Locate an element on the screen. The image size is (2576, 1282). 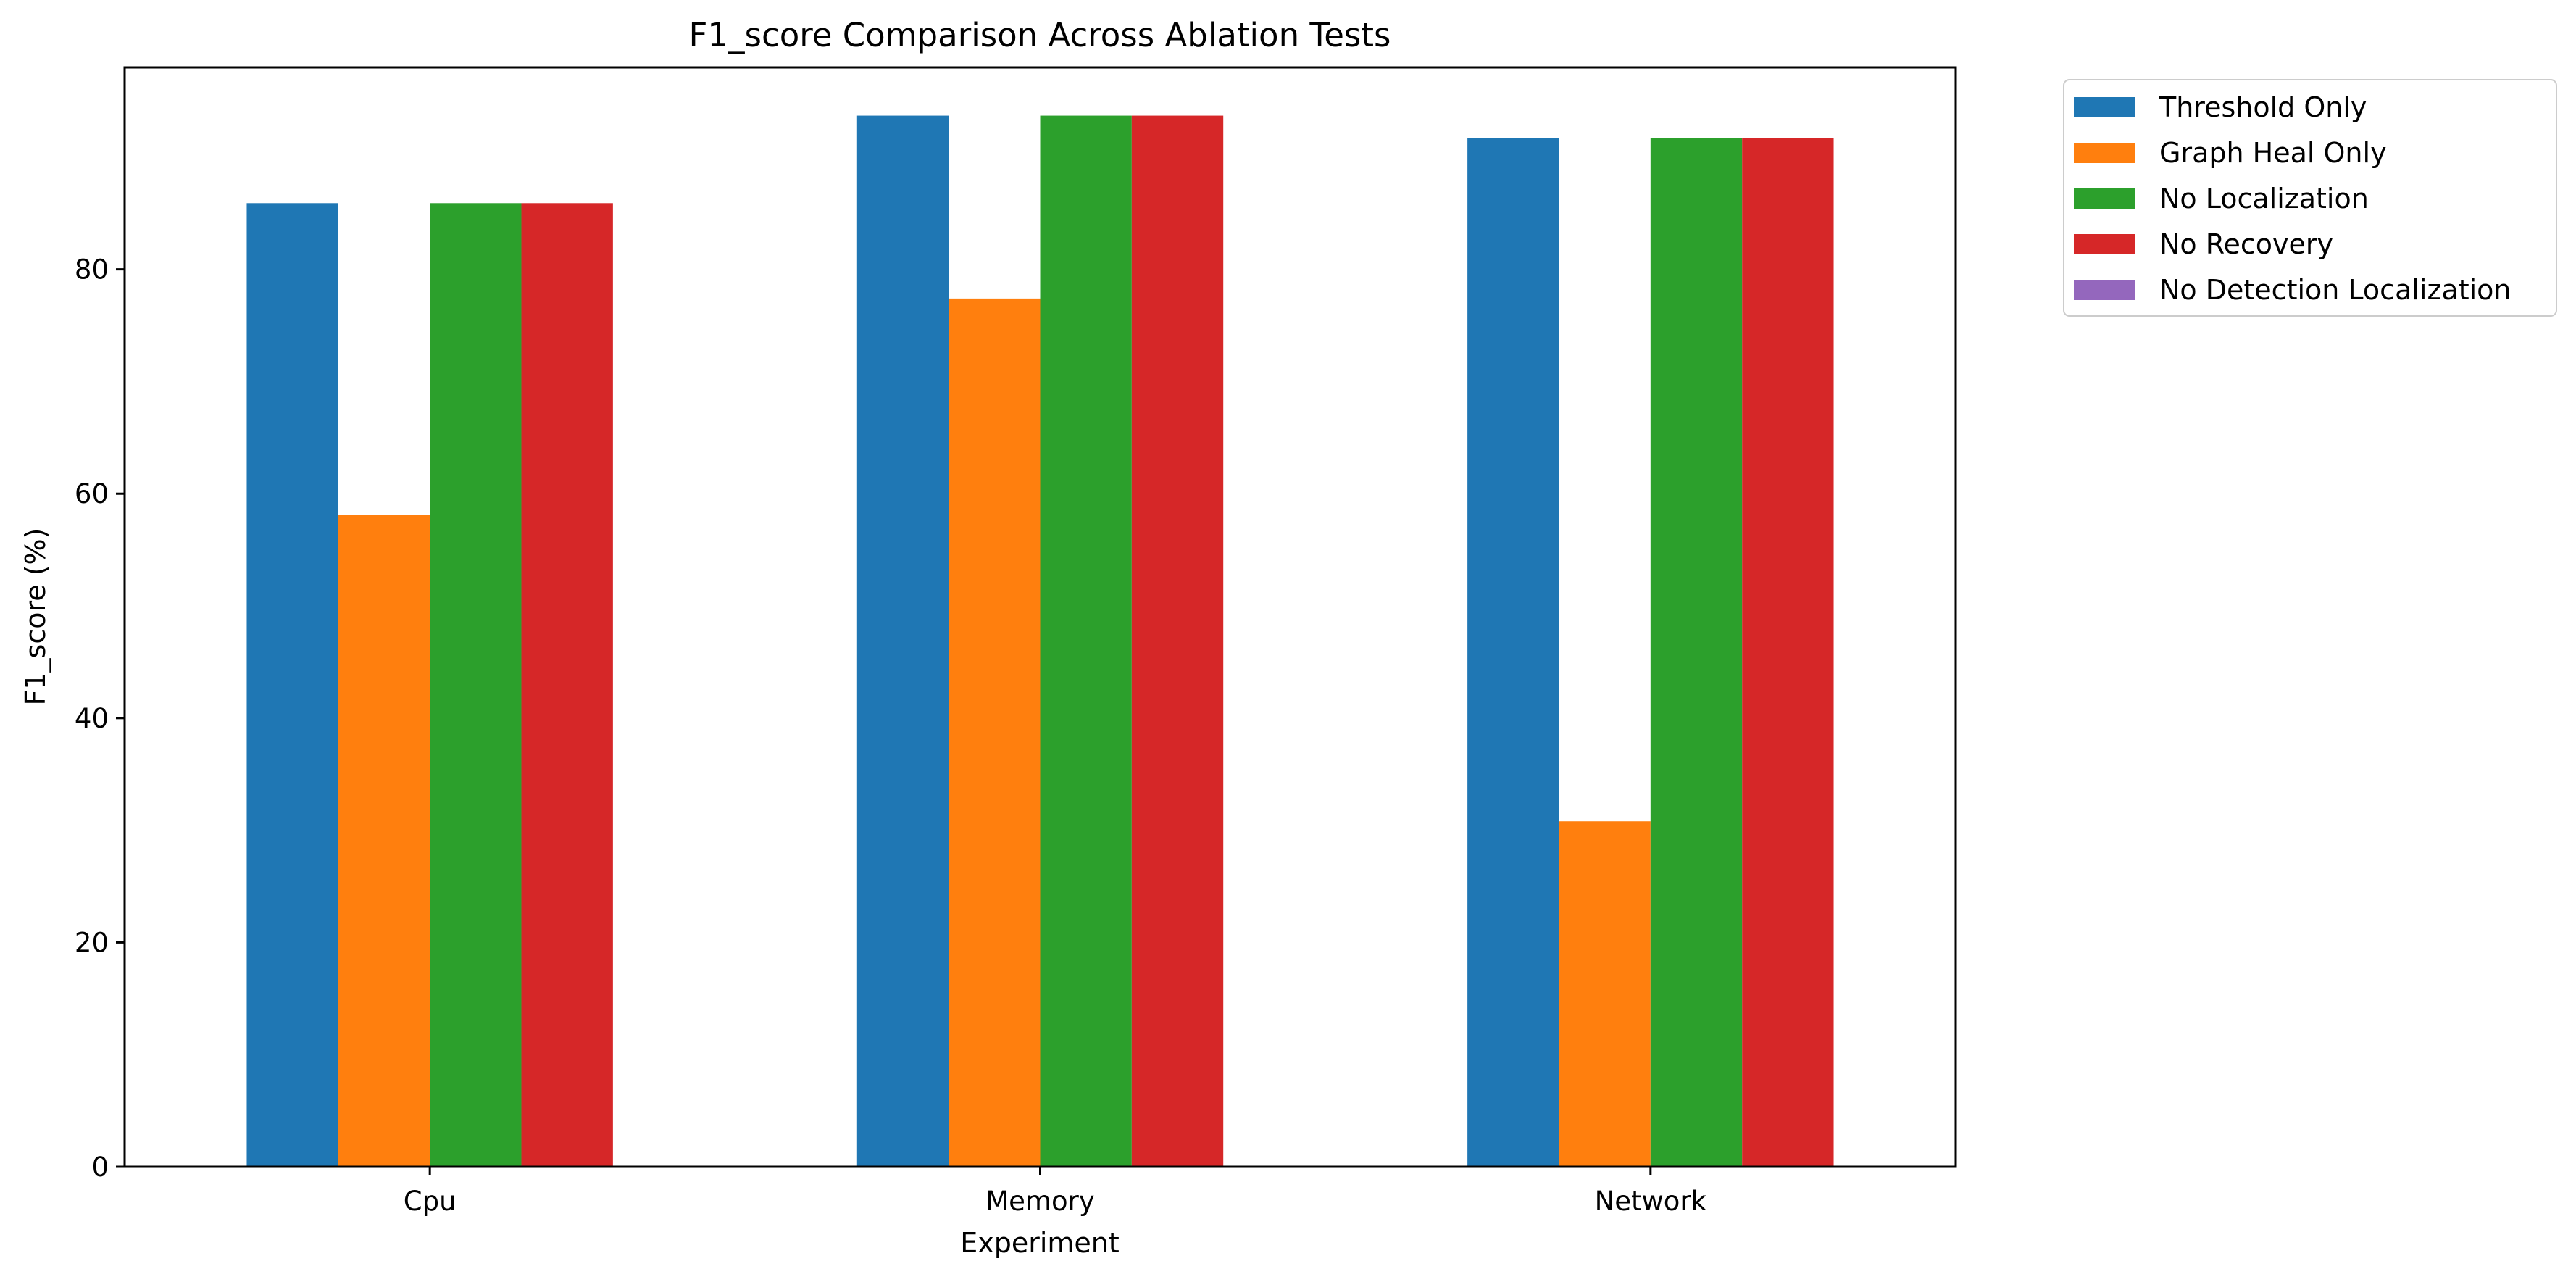
y-axis-label: F1_score (%) is located at coordinates (35, 617).